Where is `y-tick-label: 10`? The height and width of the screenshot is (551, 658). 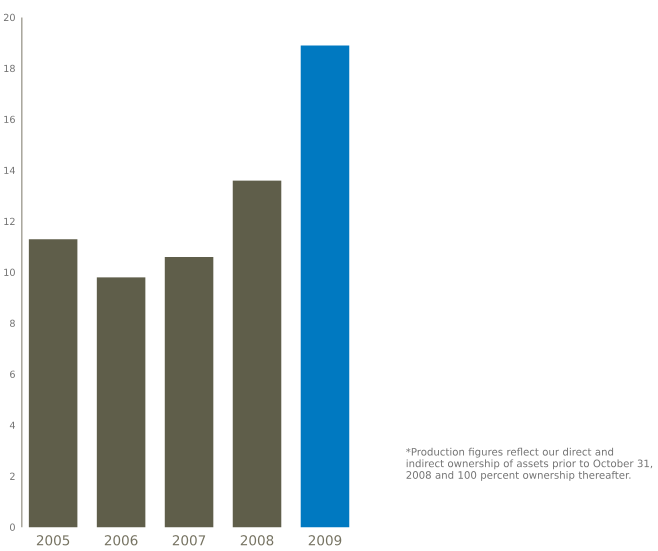
y-tick-label: 10 is located at coordinates (9, 272).